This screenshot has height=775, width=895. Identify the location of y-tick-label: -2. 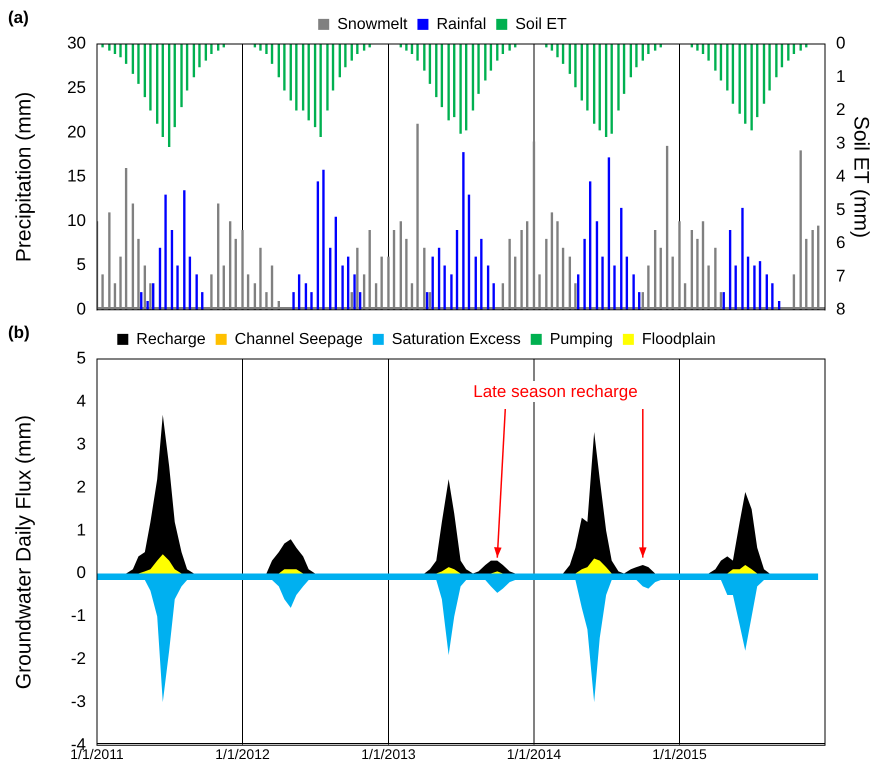
(78, 658).